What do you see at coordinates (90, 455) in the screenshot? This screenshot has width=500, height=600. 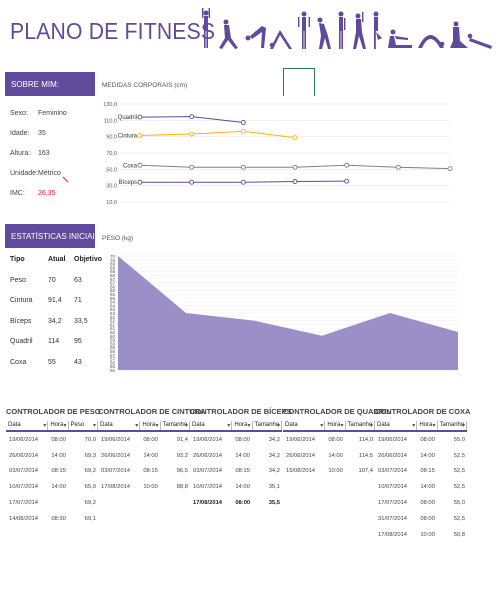 I see `value-cell: 69,3` at bounding box center [90, 455].